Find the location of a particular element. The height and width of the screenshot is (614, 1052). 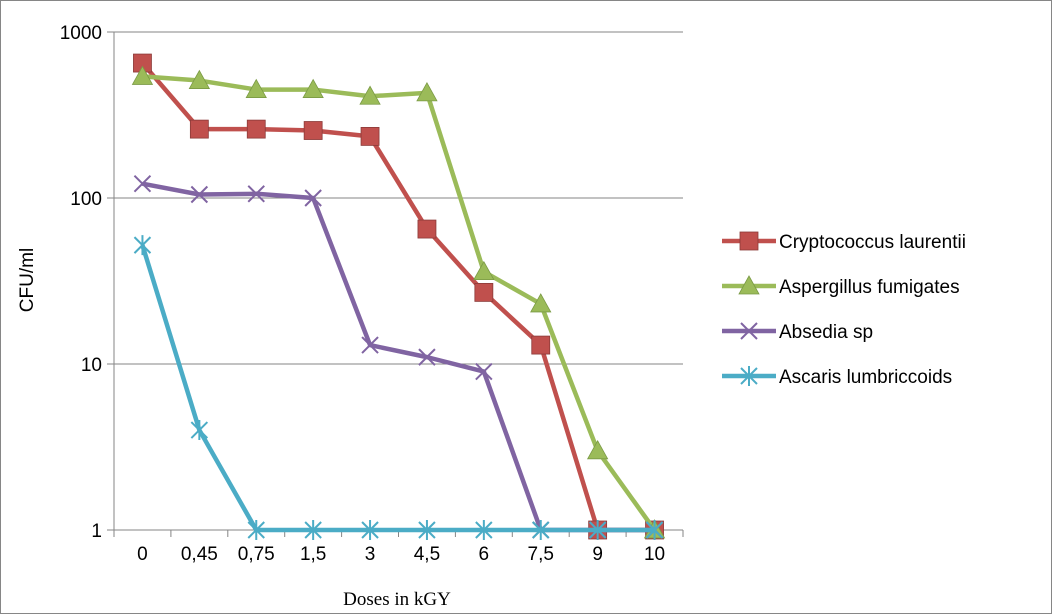

x-tick-label: 0,45 is located at coordinates (199, 554).